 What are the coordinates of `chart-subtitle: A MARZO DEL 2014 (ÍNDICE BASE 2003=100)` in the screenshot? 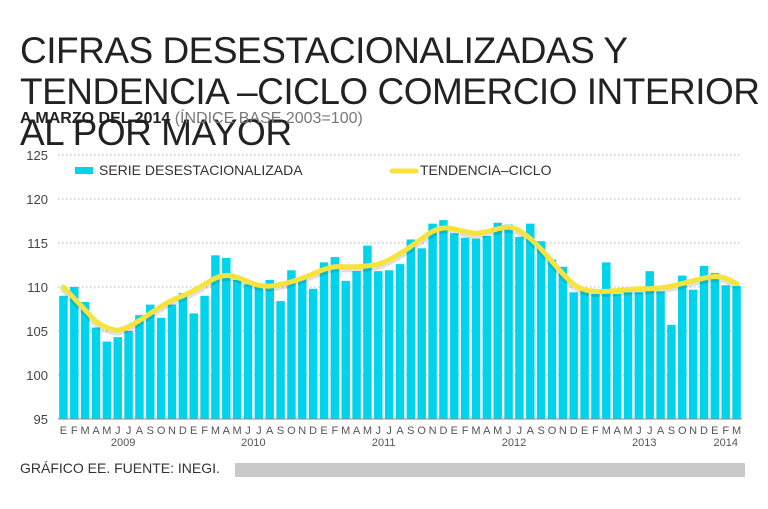 It's located at (191, 119).